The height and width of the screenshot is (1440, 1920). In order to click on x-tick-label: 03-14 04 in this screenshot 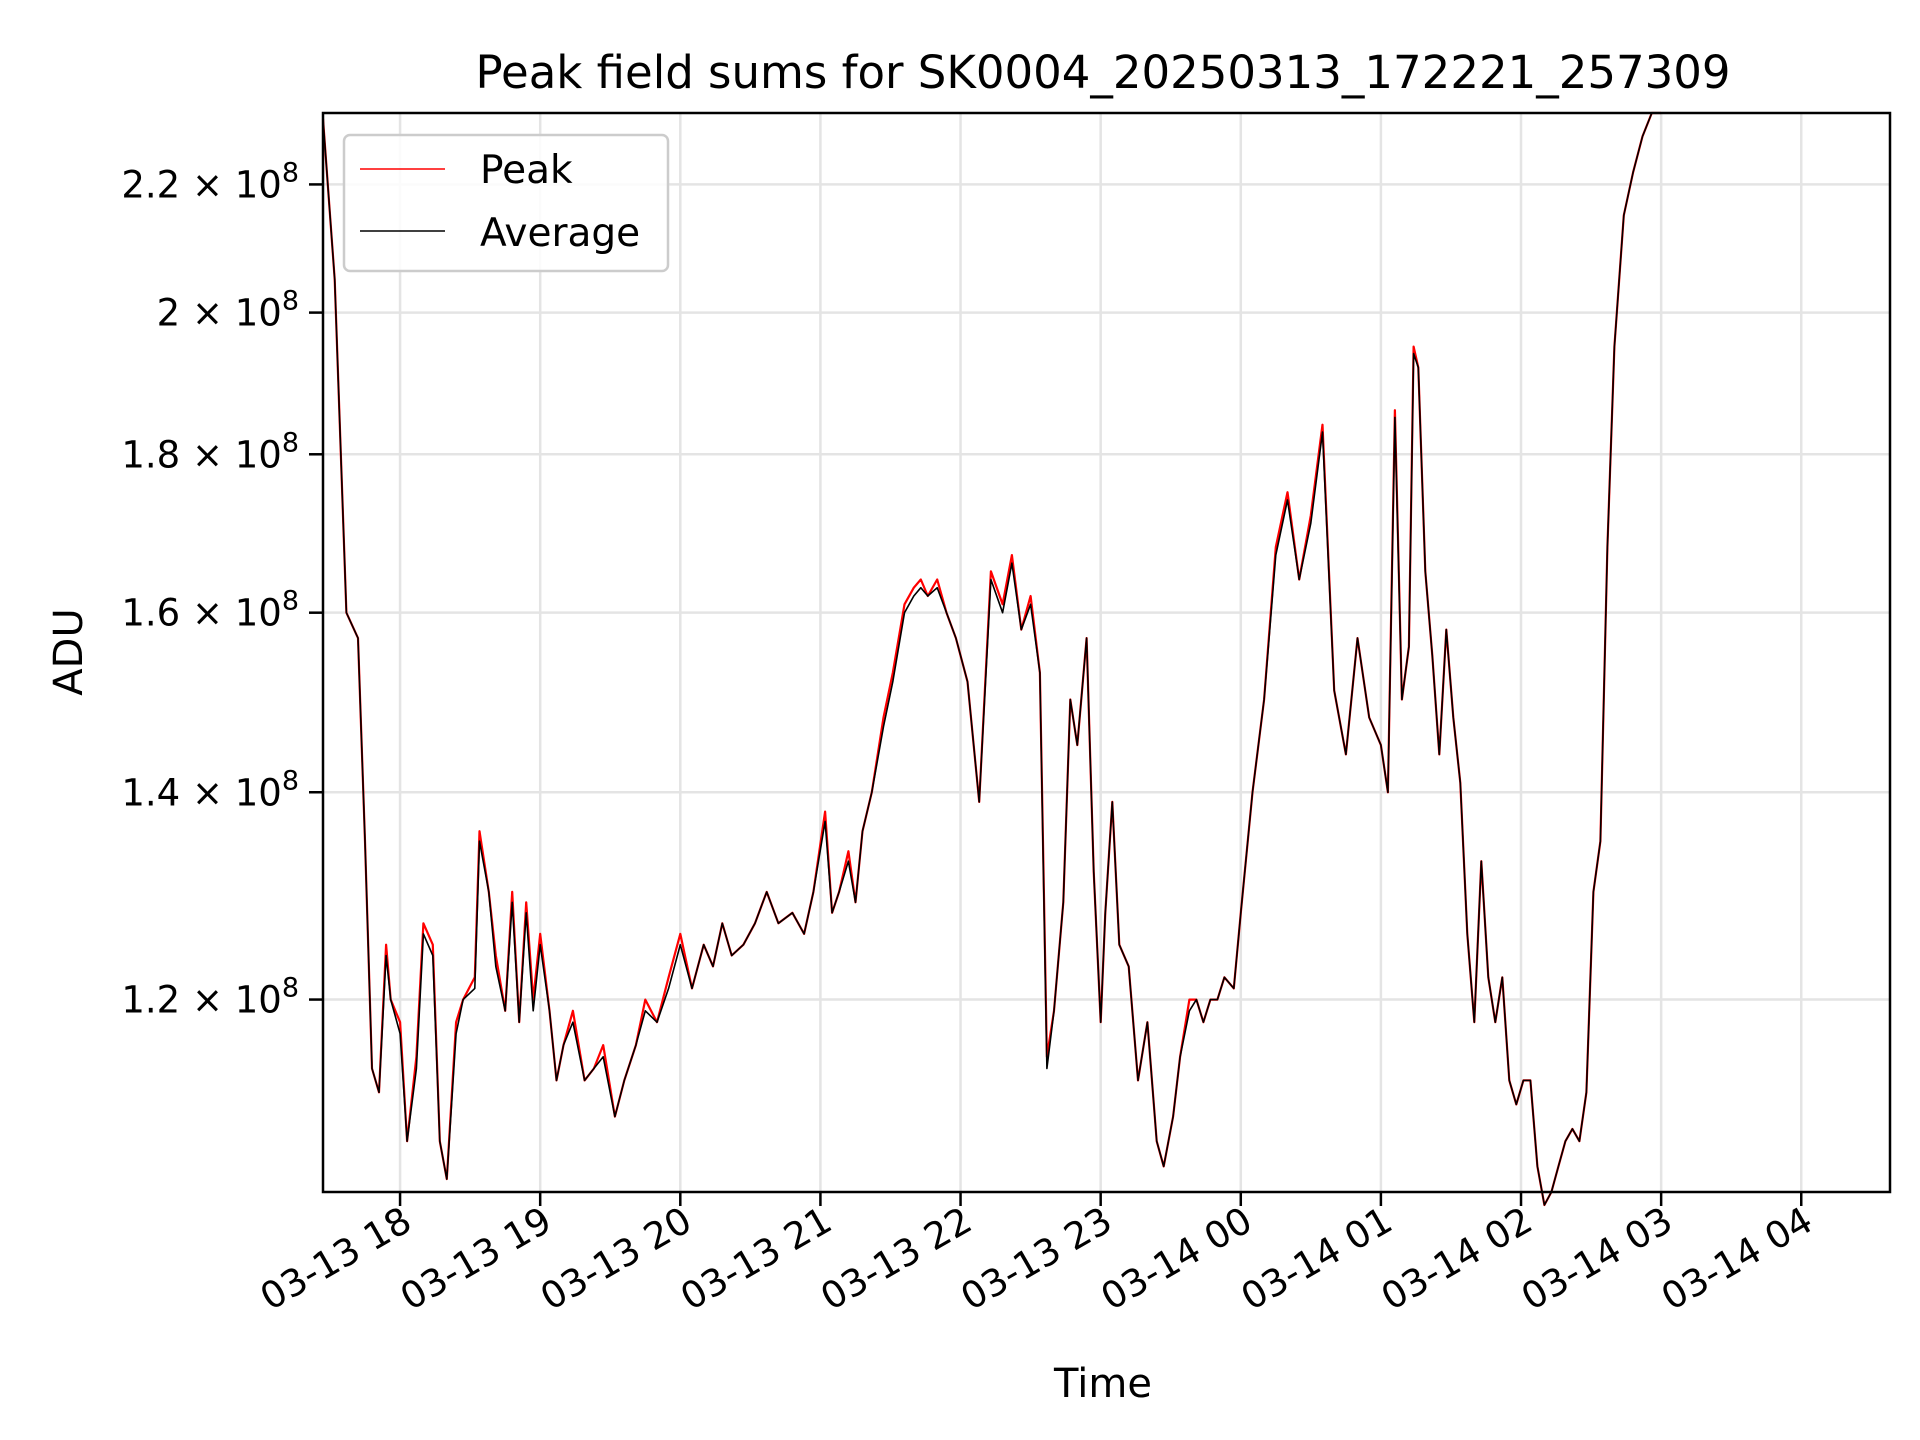, I will do `click(1737, 1259)`.